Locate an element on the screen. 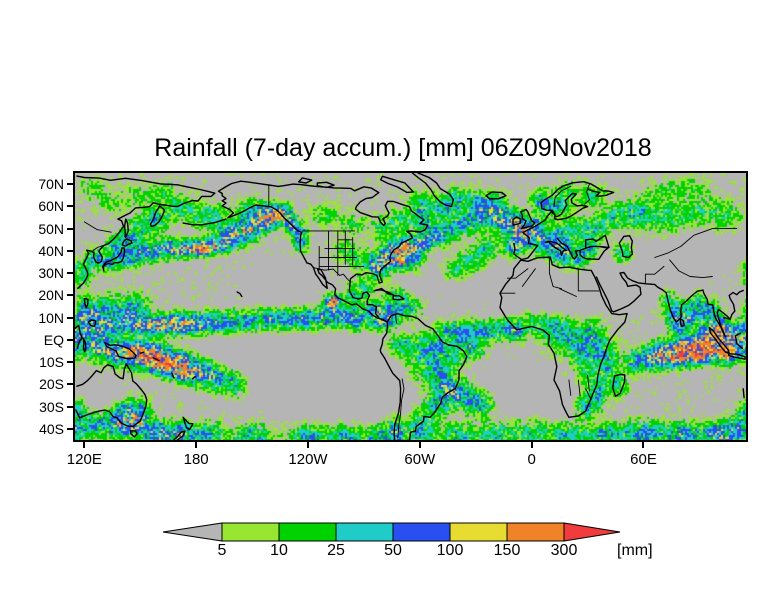 The image size is (784, 612). colorbar-level-label: 50 is located at coordinates (393, 550).